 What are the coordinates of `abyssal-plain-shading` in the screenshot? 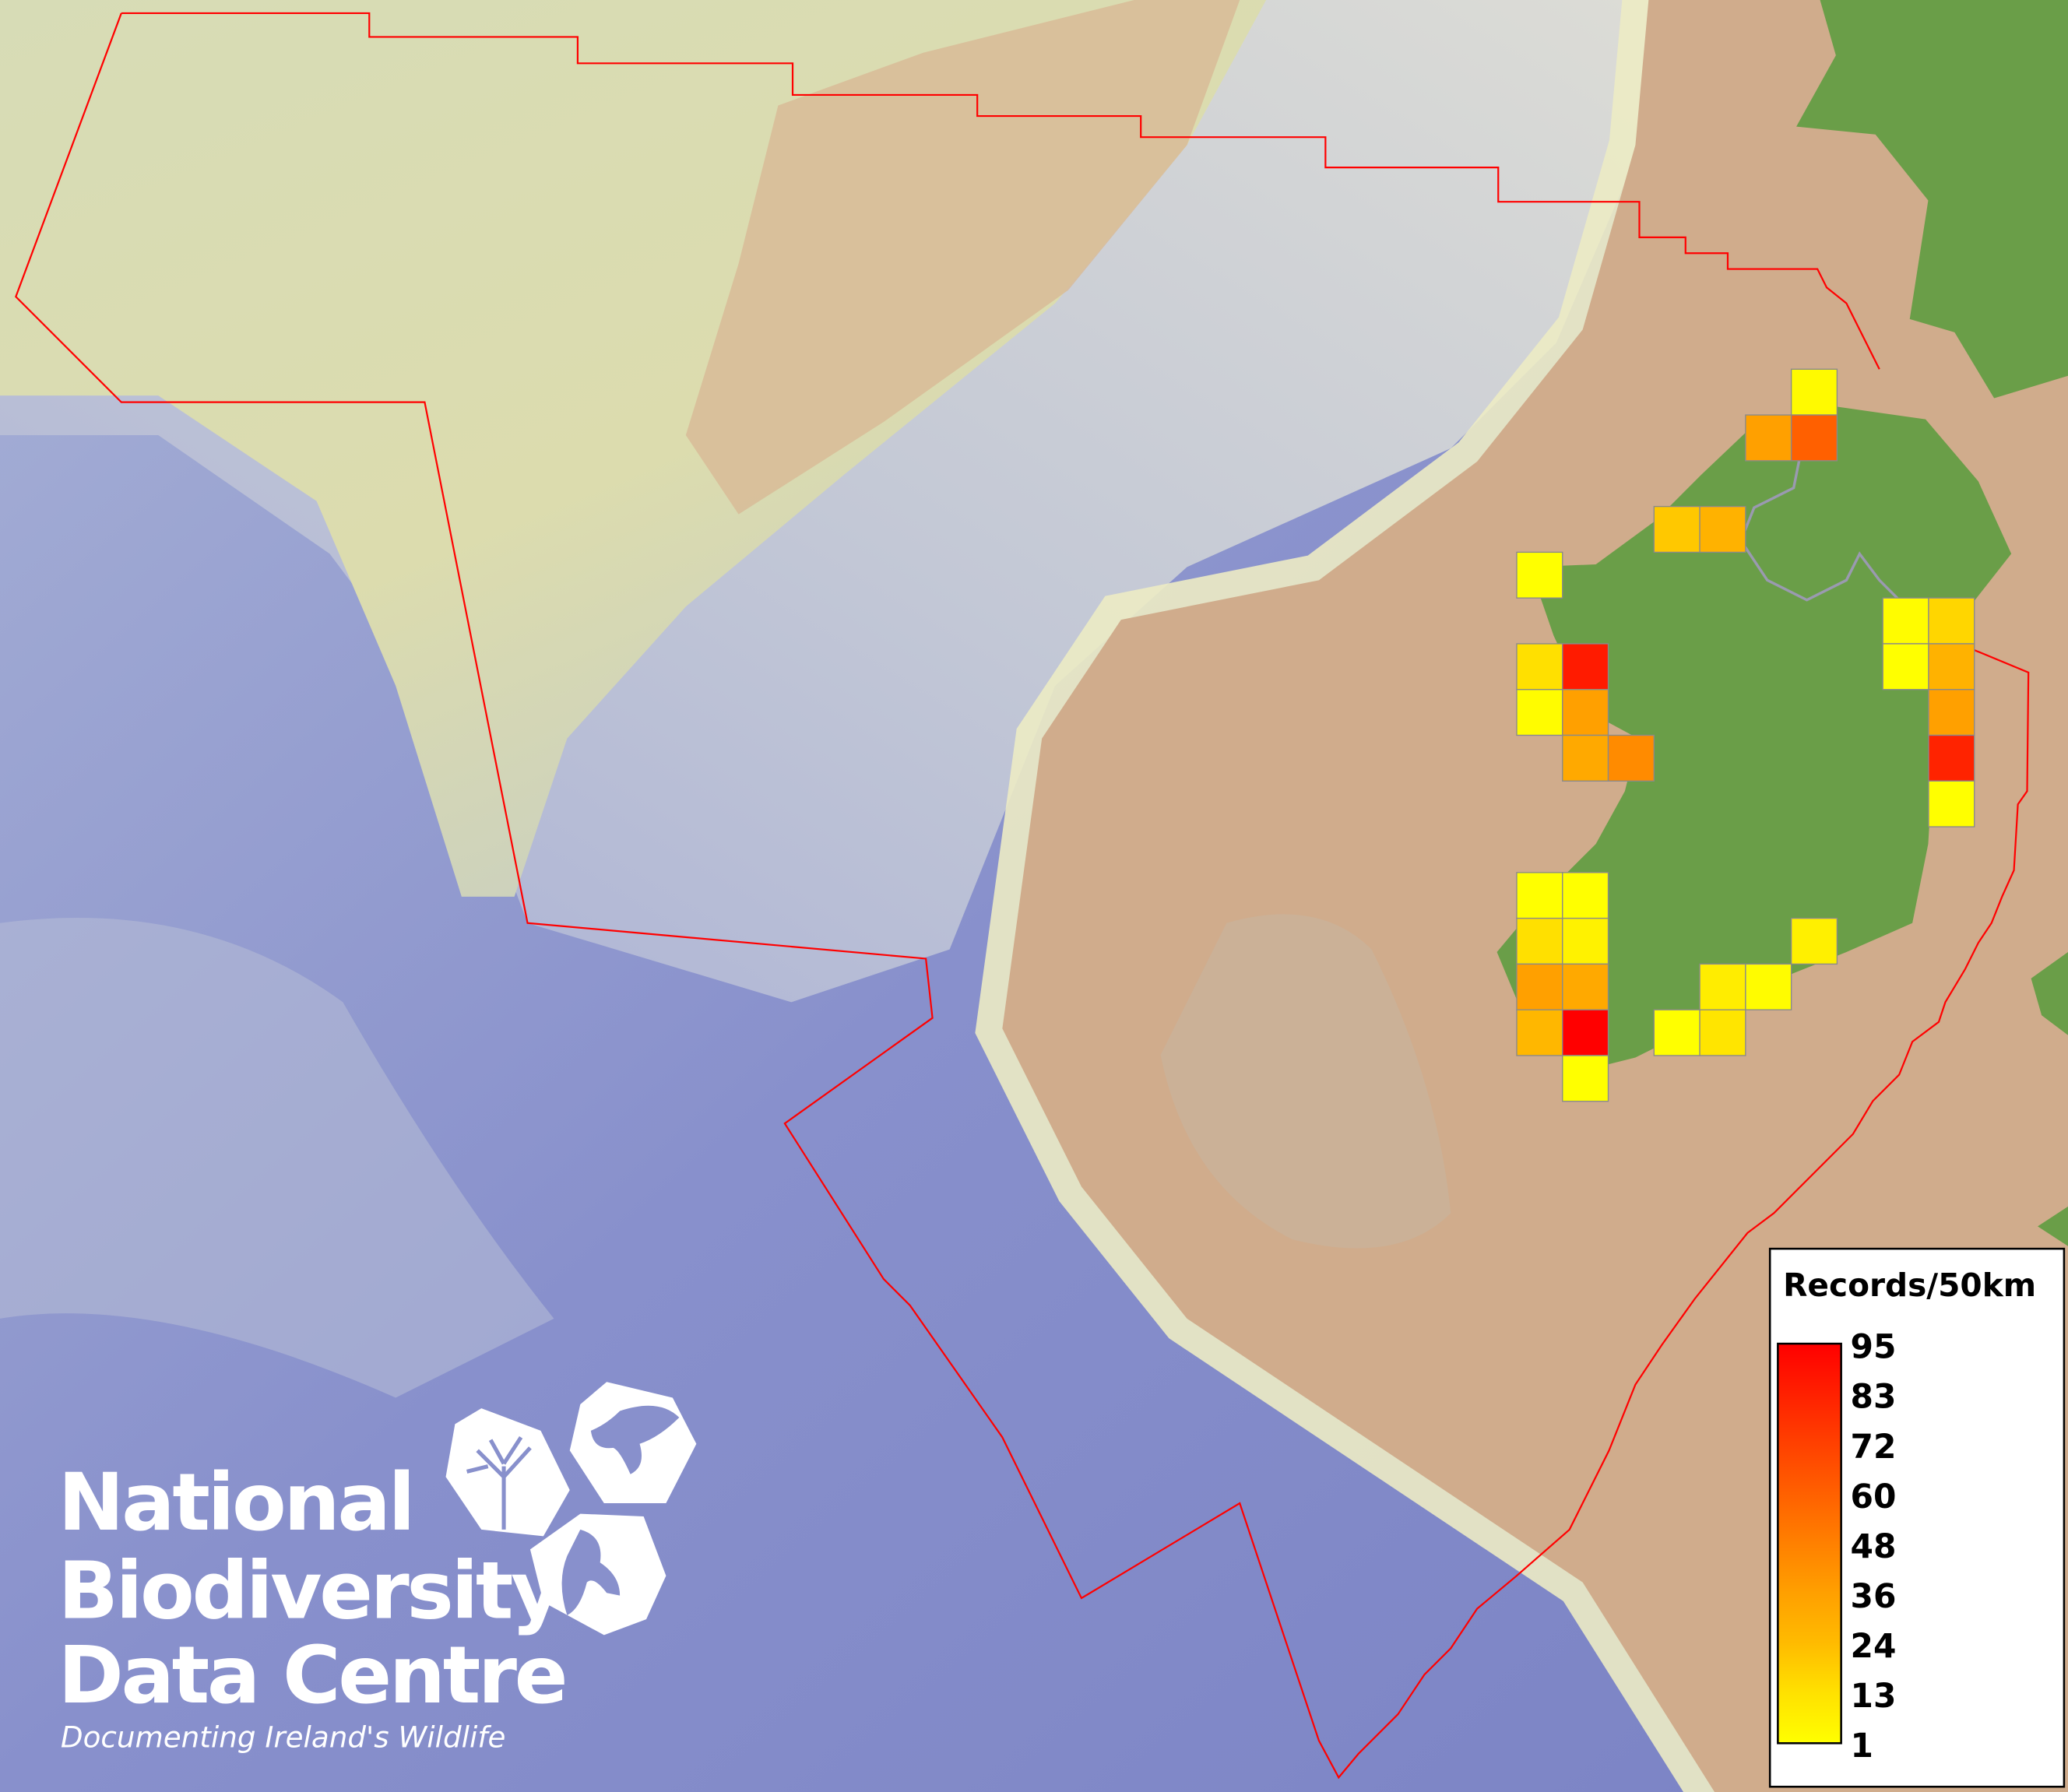 It's located at (277, 1157).